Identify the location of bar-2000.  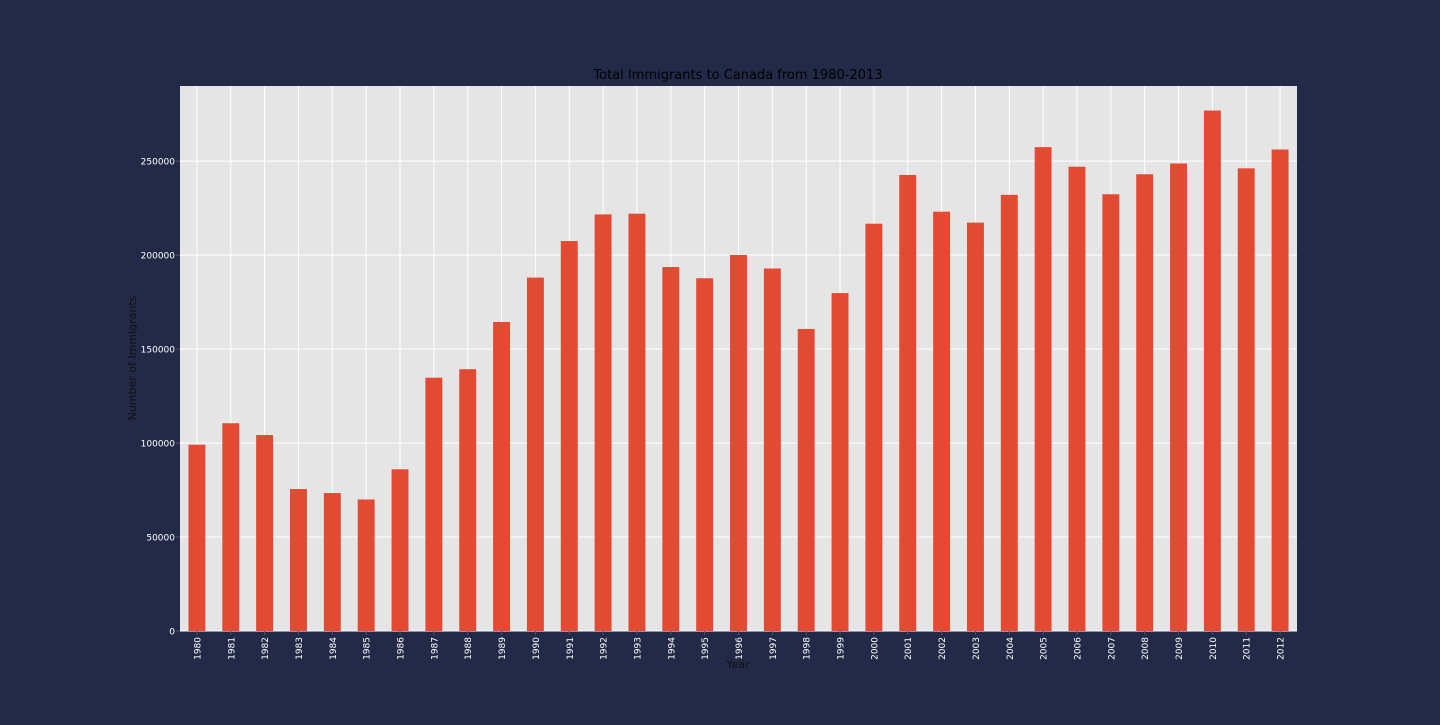
(874, 427).